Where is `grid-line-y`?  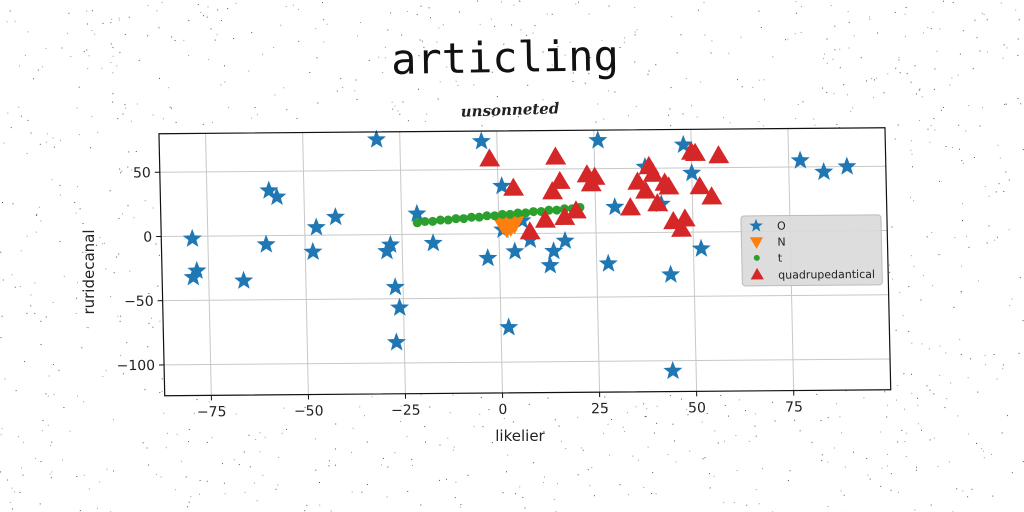 grid-line-y is located at coordinates (522, 169).